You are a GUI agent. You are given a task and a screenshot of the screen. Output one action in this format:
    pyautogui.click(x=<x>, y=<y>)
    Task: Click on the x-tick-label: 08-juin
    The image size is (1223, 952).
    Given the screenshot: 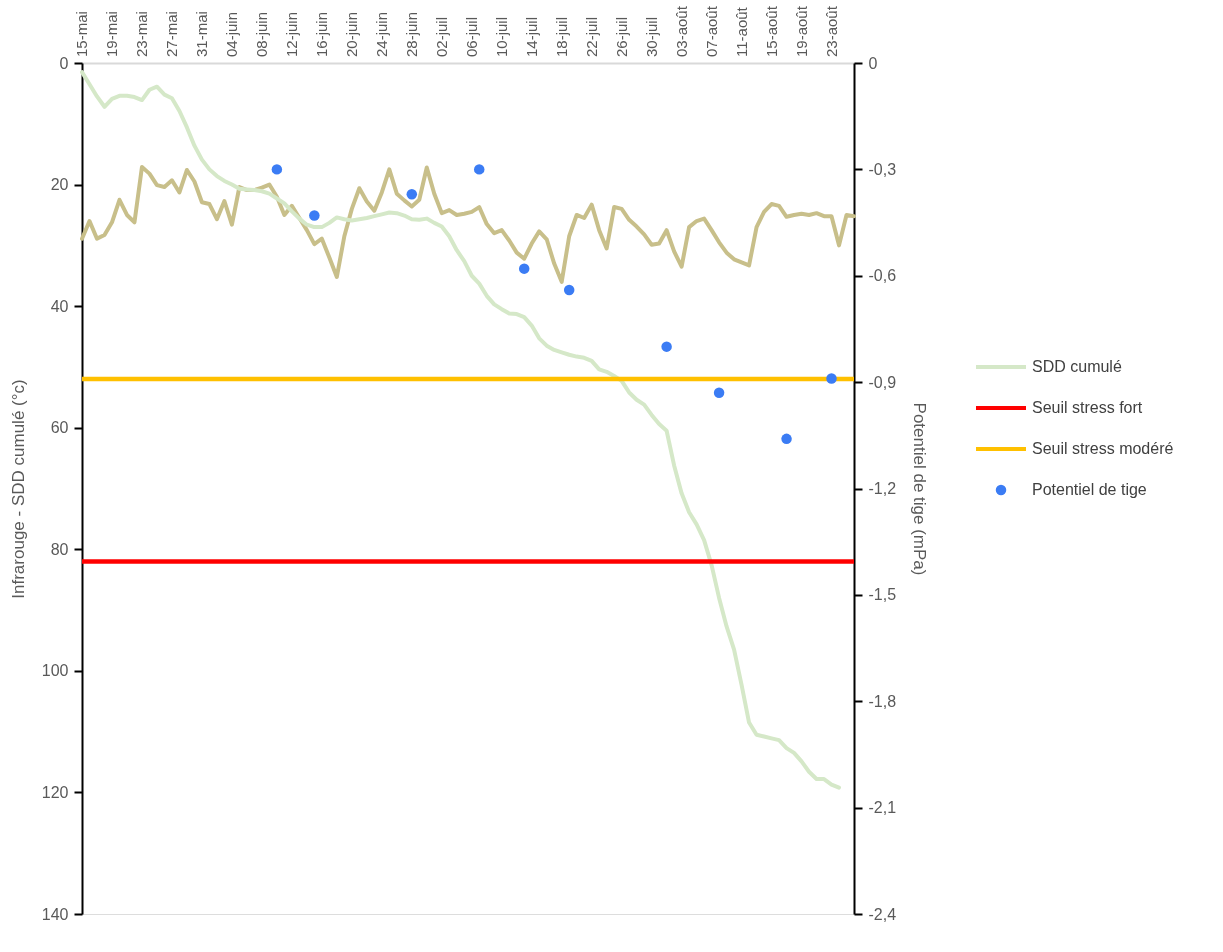 What is the action you would take?
    pyautogui.click(x=261, y=34)
    